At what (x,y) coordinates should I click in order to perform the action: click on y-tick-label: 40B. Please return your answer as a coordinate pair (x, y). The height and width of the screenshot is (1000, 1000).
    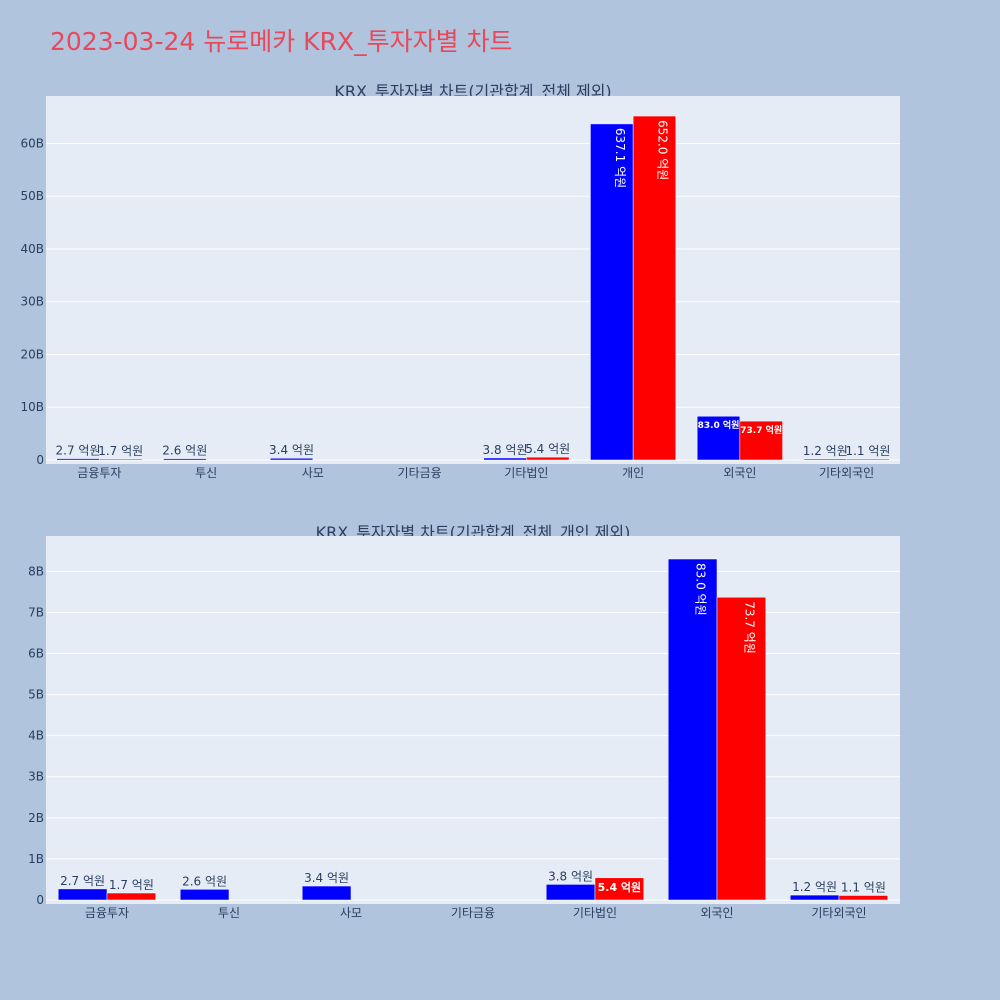
    Looking at the image, I should click on (32, 249).